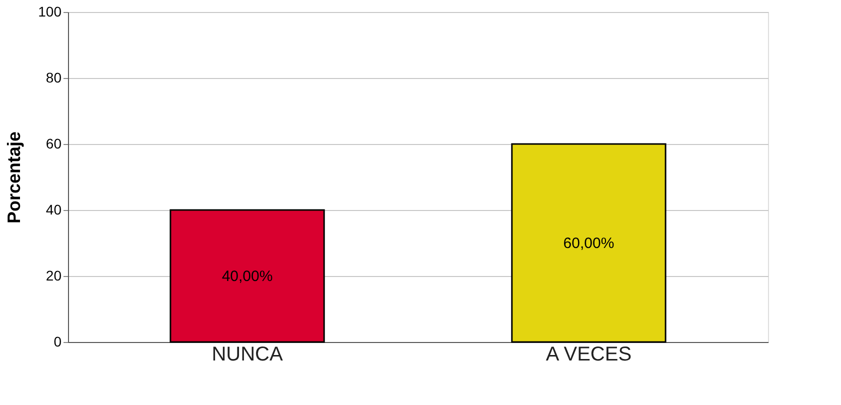 This screenshot has width=841, height=405. Describe the element at coordinates (54, 78) in the screenshot. I see `y-tick-label: 80` at that location.